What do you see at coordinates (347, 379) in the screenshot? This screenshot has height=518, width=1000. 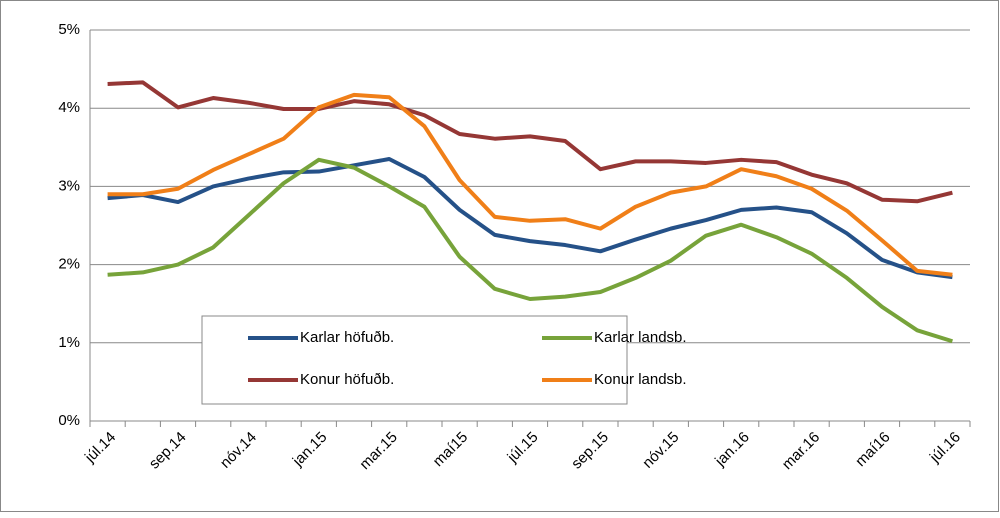 I see `legend-label: Konur höfuðb.` at bounding box center [347, 379].